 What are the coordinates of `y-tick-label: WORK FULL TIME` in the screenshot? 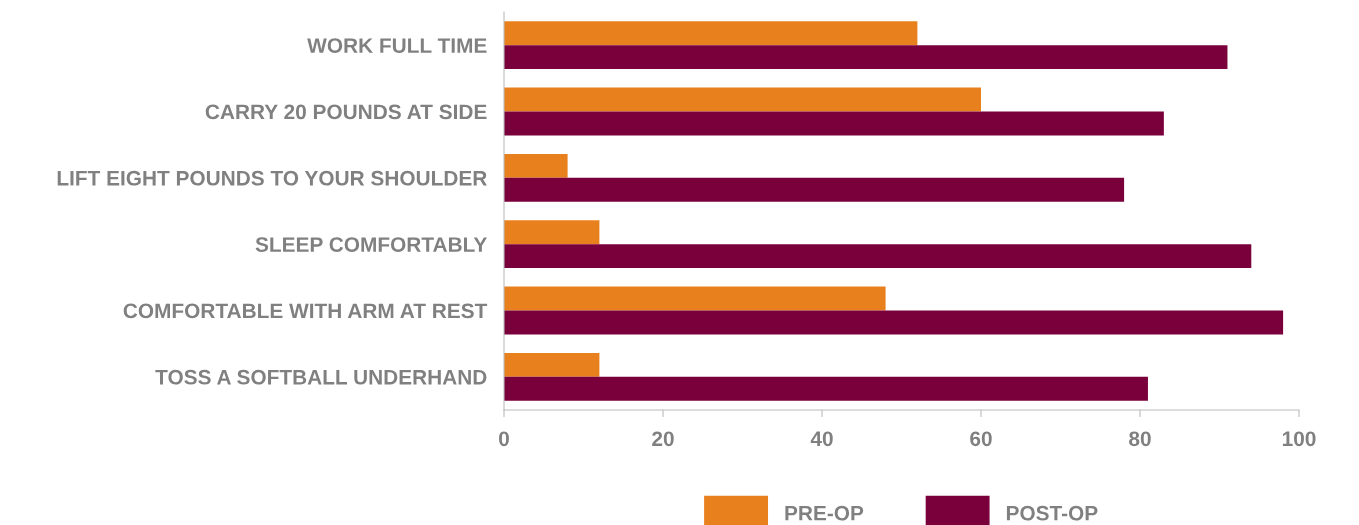 It's located at (397, 45).